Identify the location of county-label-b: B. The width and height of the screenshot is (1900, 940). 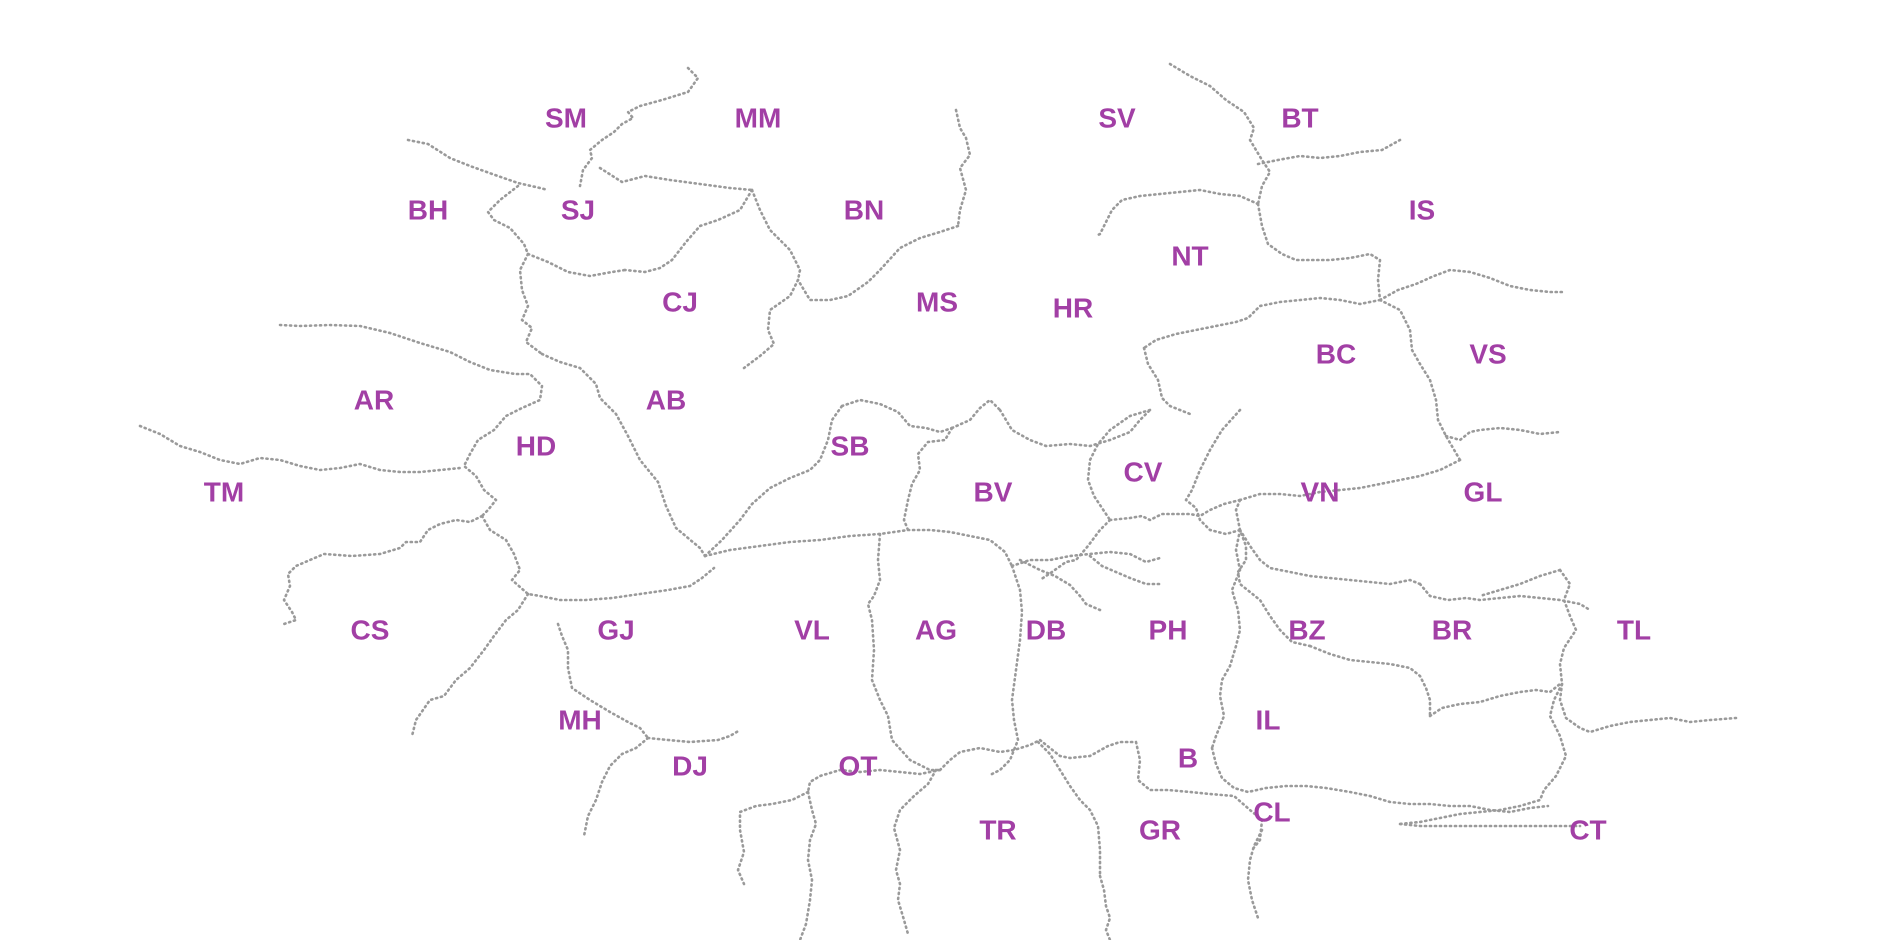
(1188, 757).